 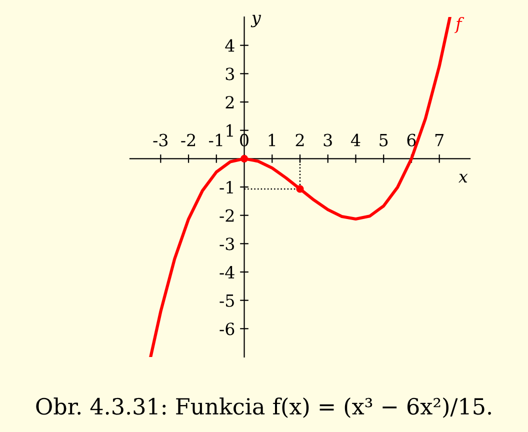 What do you see at coordinates (328, 140) in the screenshot?
I see `x-tick-label: 3` at bounding box center [328, 140].